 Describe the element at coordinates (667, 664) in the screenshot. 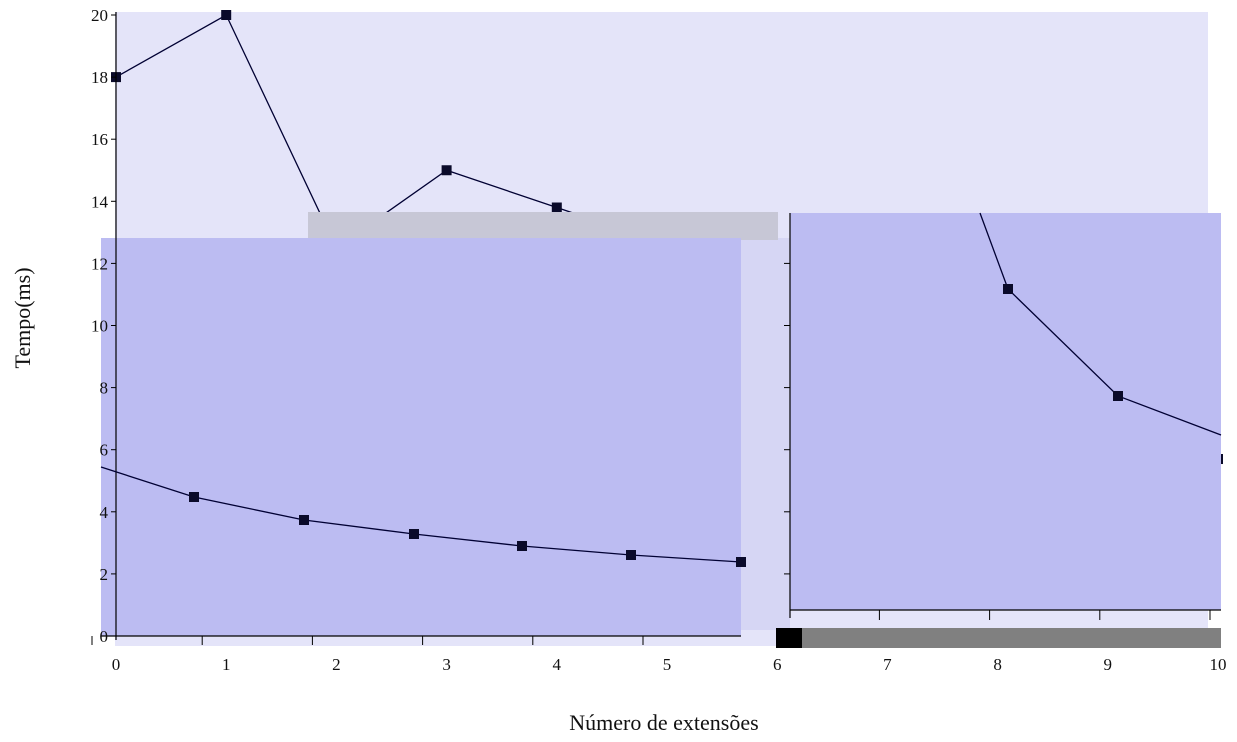

I see `x-tick-label: 5` at that location.